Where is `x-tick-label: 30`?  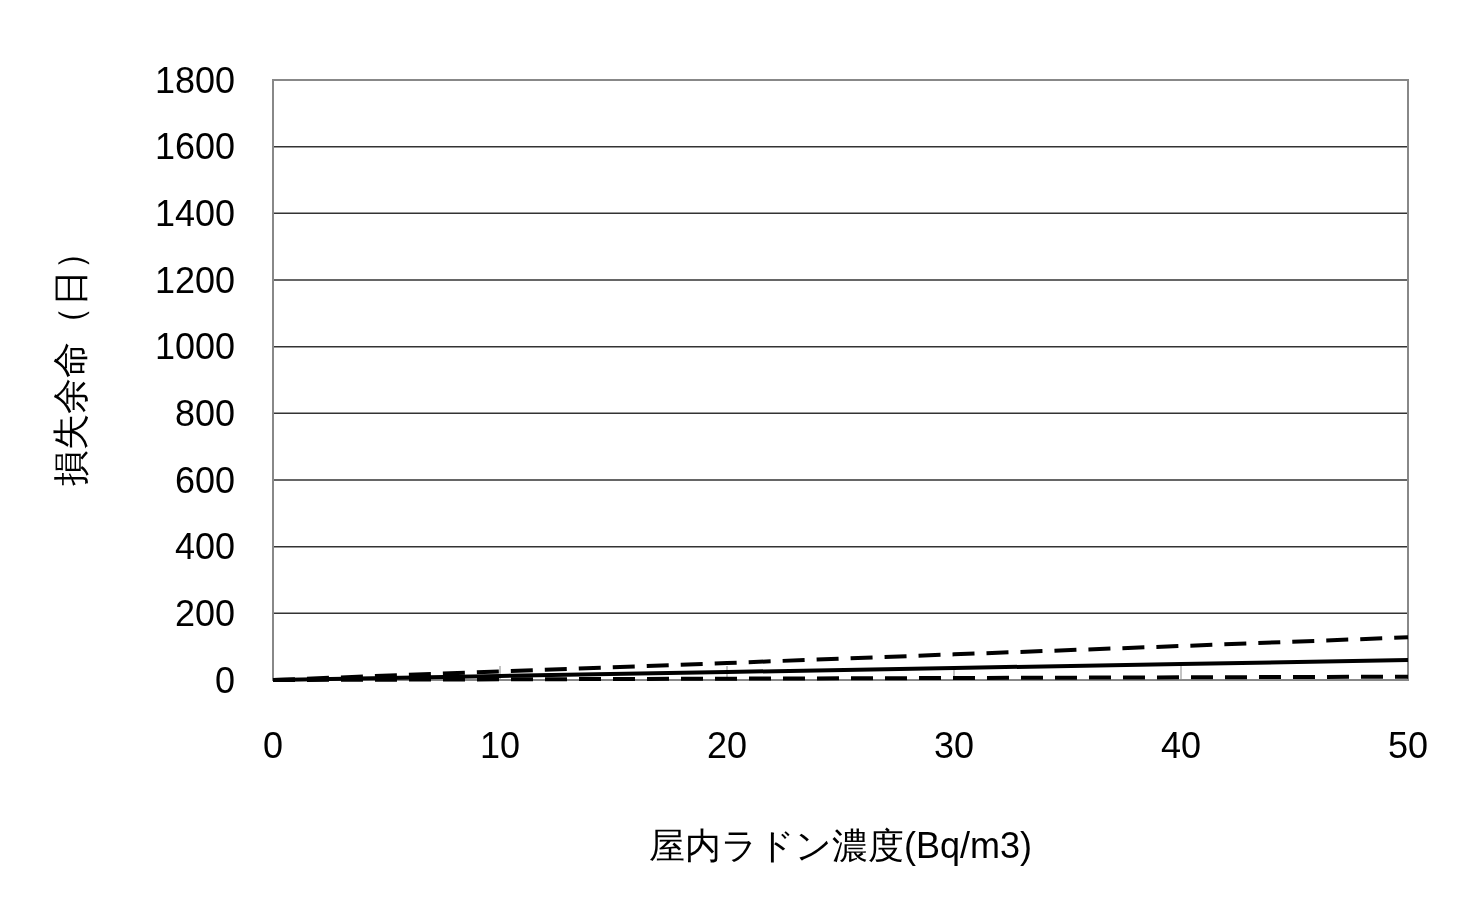
x-tick-label: 30 is located at coordinates (954, 745).